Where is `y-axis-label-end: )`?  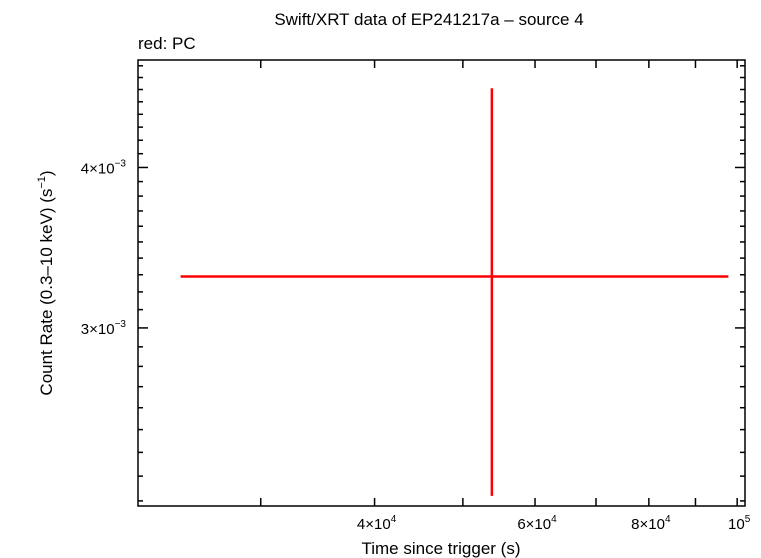
y-axis-label-end: ) is located at coordinates (46, 173).